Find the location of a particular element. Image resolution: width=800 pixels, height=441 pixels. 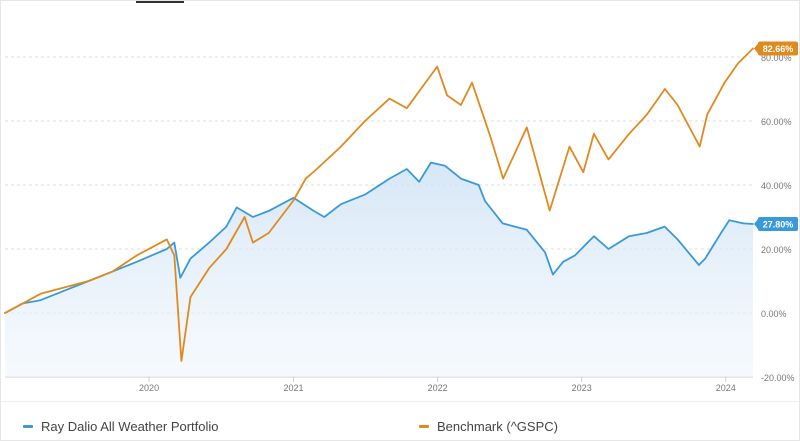

y-tick-label: 40.00% is located at coordinates (776, 186).